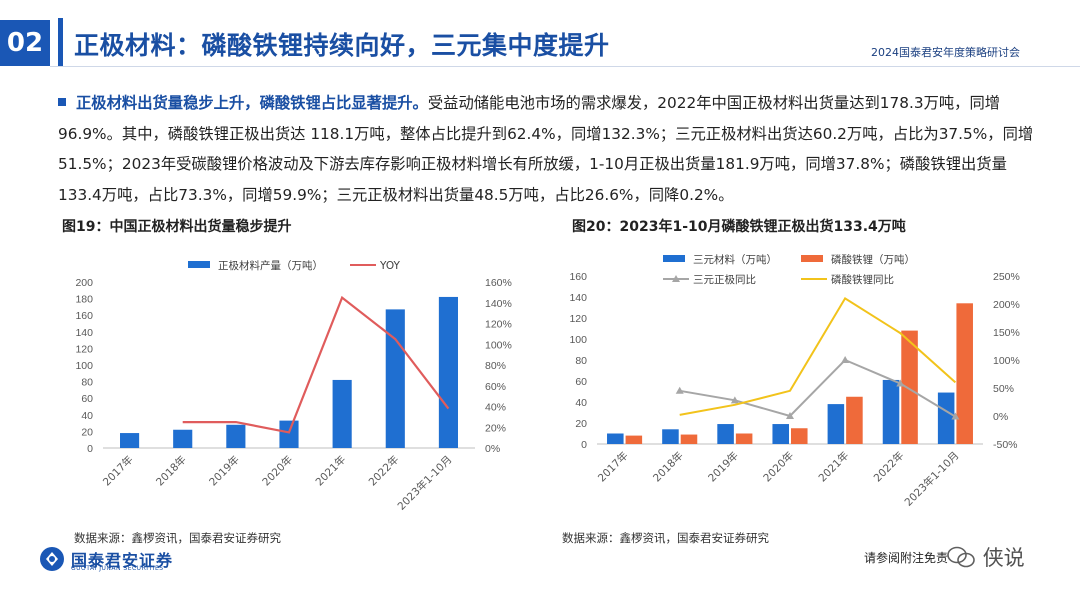 The height and width of the screenshot is (607, 1080). I want to click on chart1-x-tick-label: 2021年, so click(331, 471).